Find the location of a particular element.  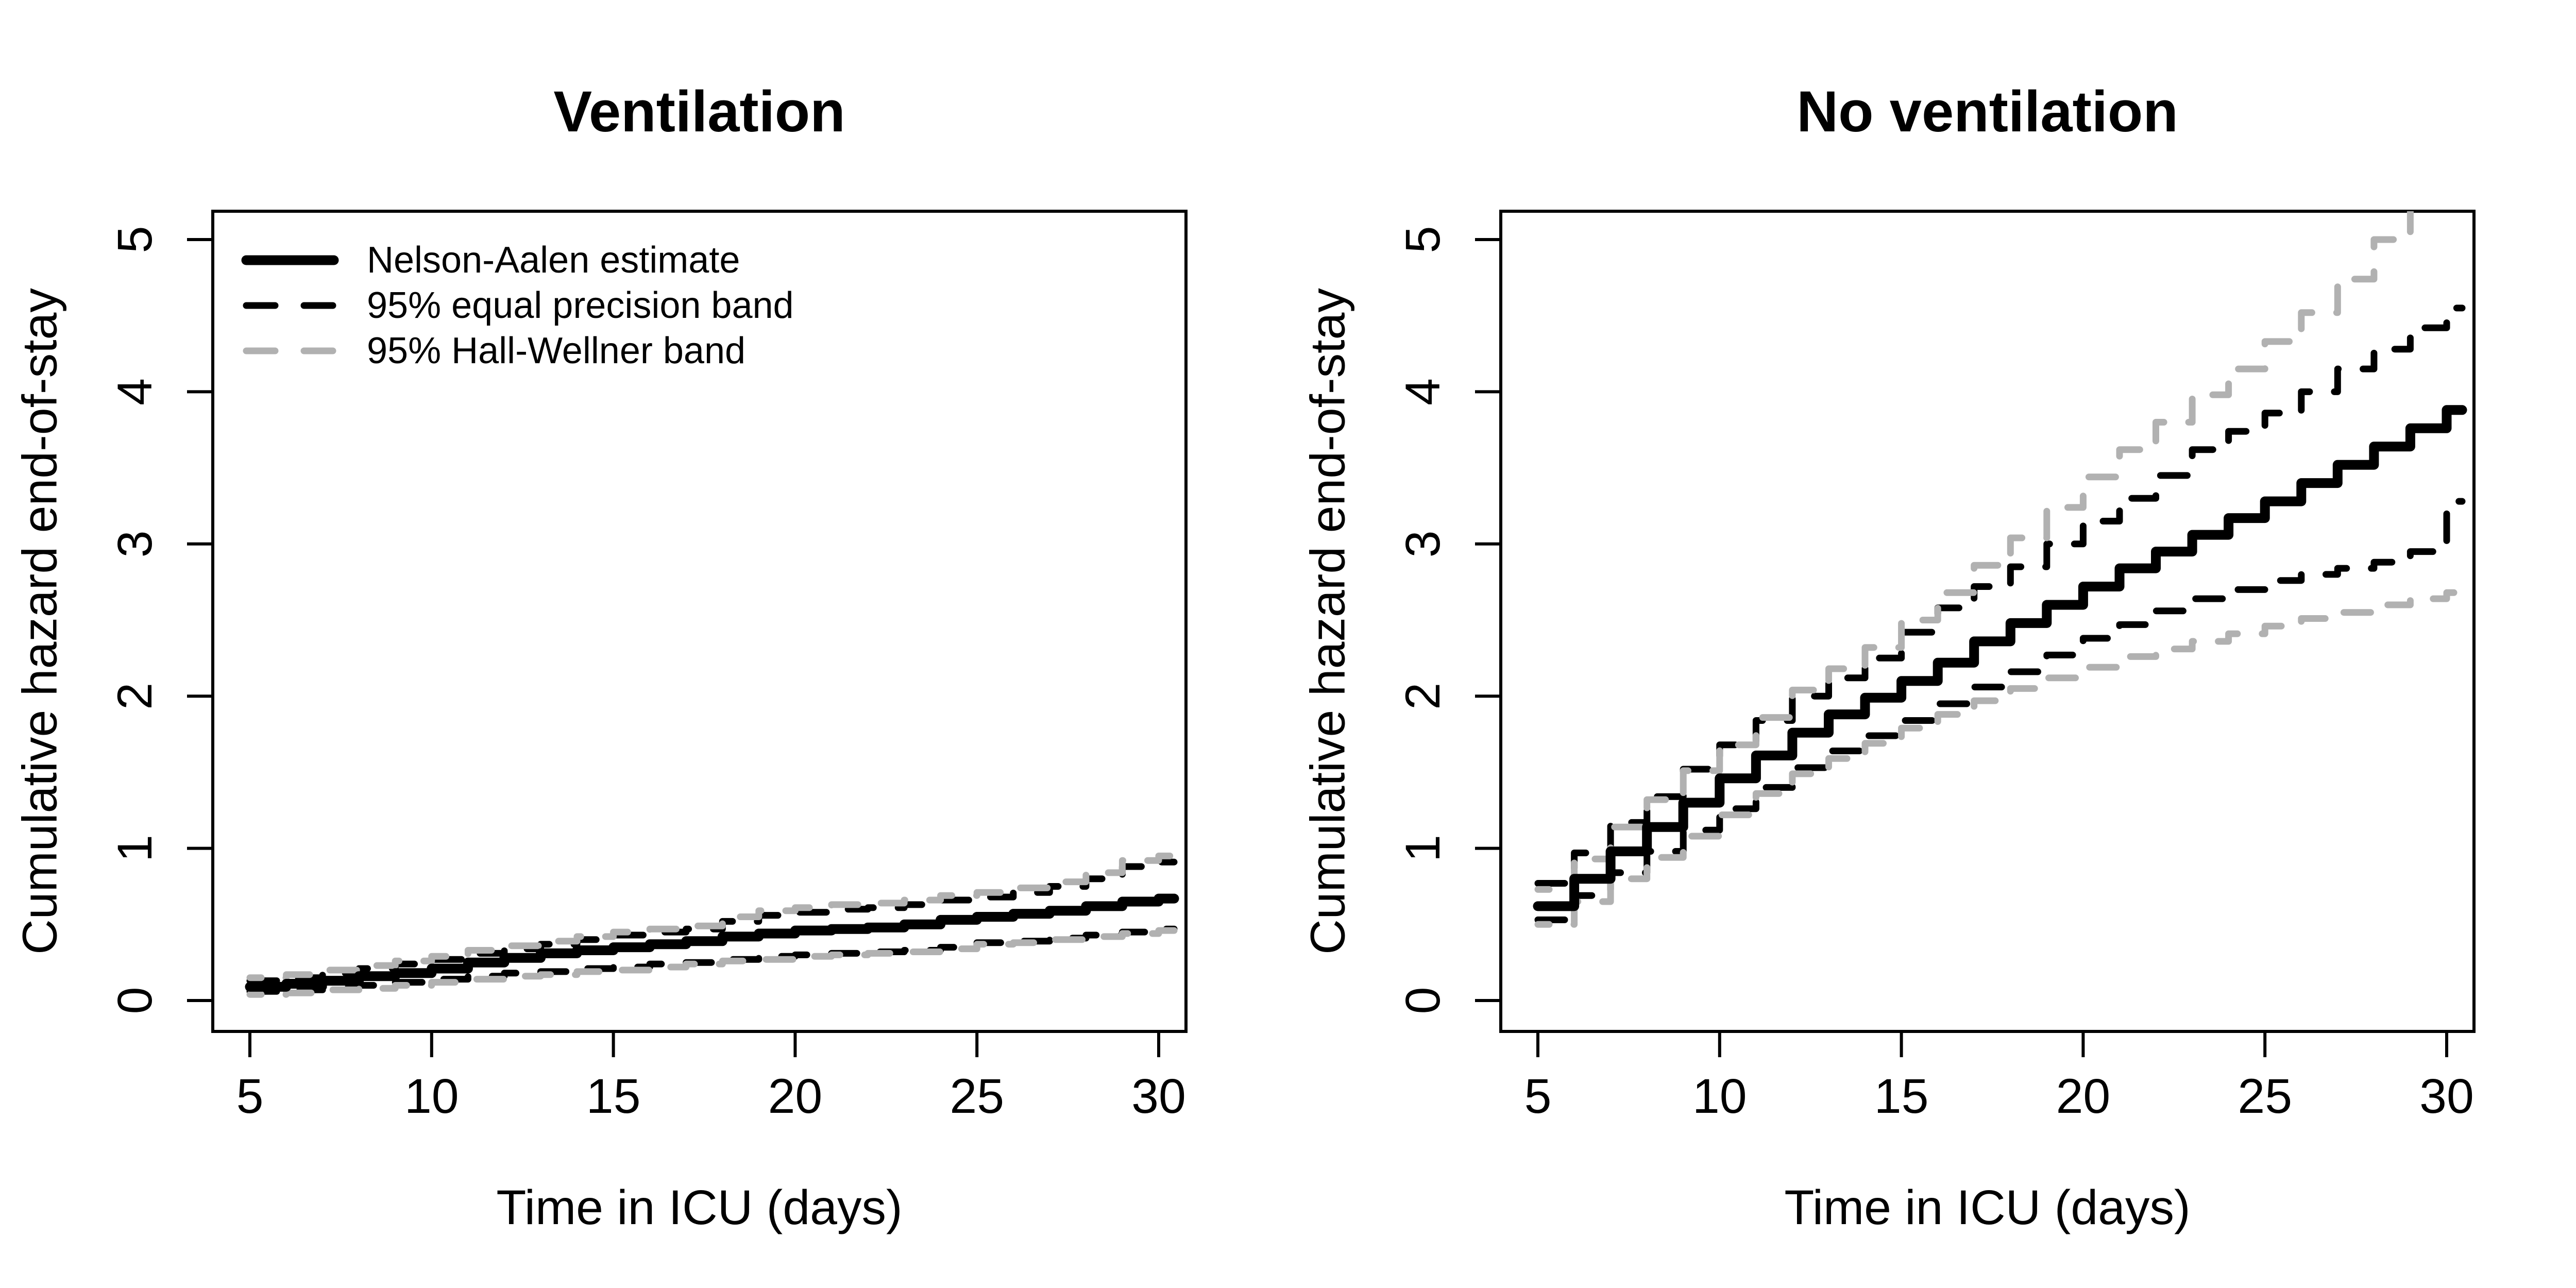

panel-title: Ventilation is located at coordinates (699, 111).